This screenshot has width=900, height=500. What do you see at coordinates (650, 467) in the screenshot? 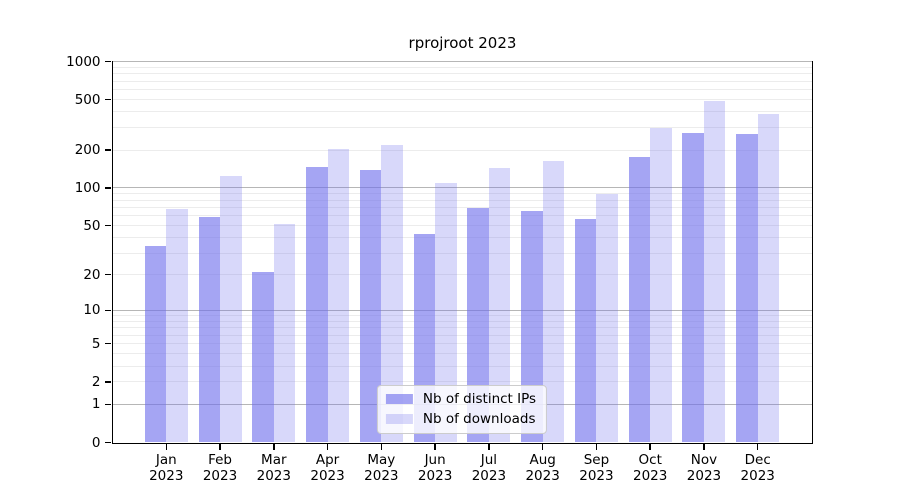
I see `x-tick-label: Oct 2023` at bounding box center [650, 467].